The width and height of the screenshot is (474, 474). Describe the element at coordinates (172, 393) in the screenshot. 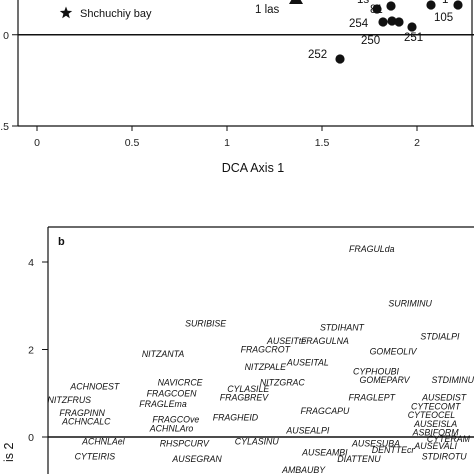

I see `species-label: FRAGCOEN` at that location.